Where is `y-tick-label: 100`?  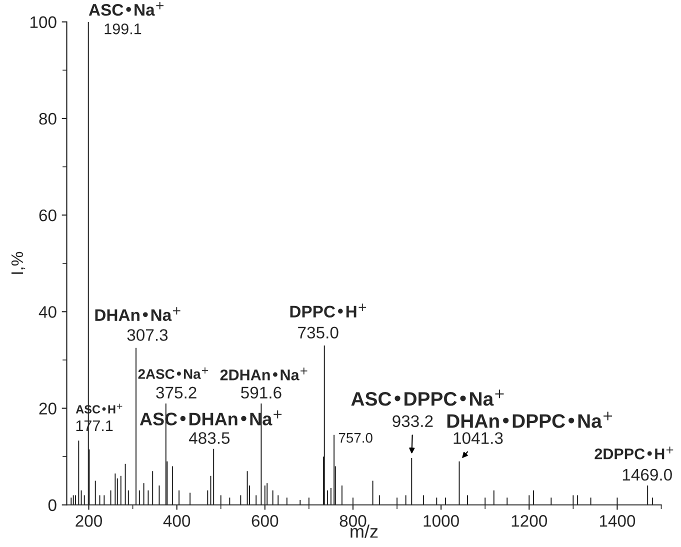 y-tick-label: 100 is located at coordinates (43, 22).